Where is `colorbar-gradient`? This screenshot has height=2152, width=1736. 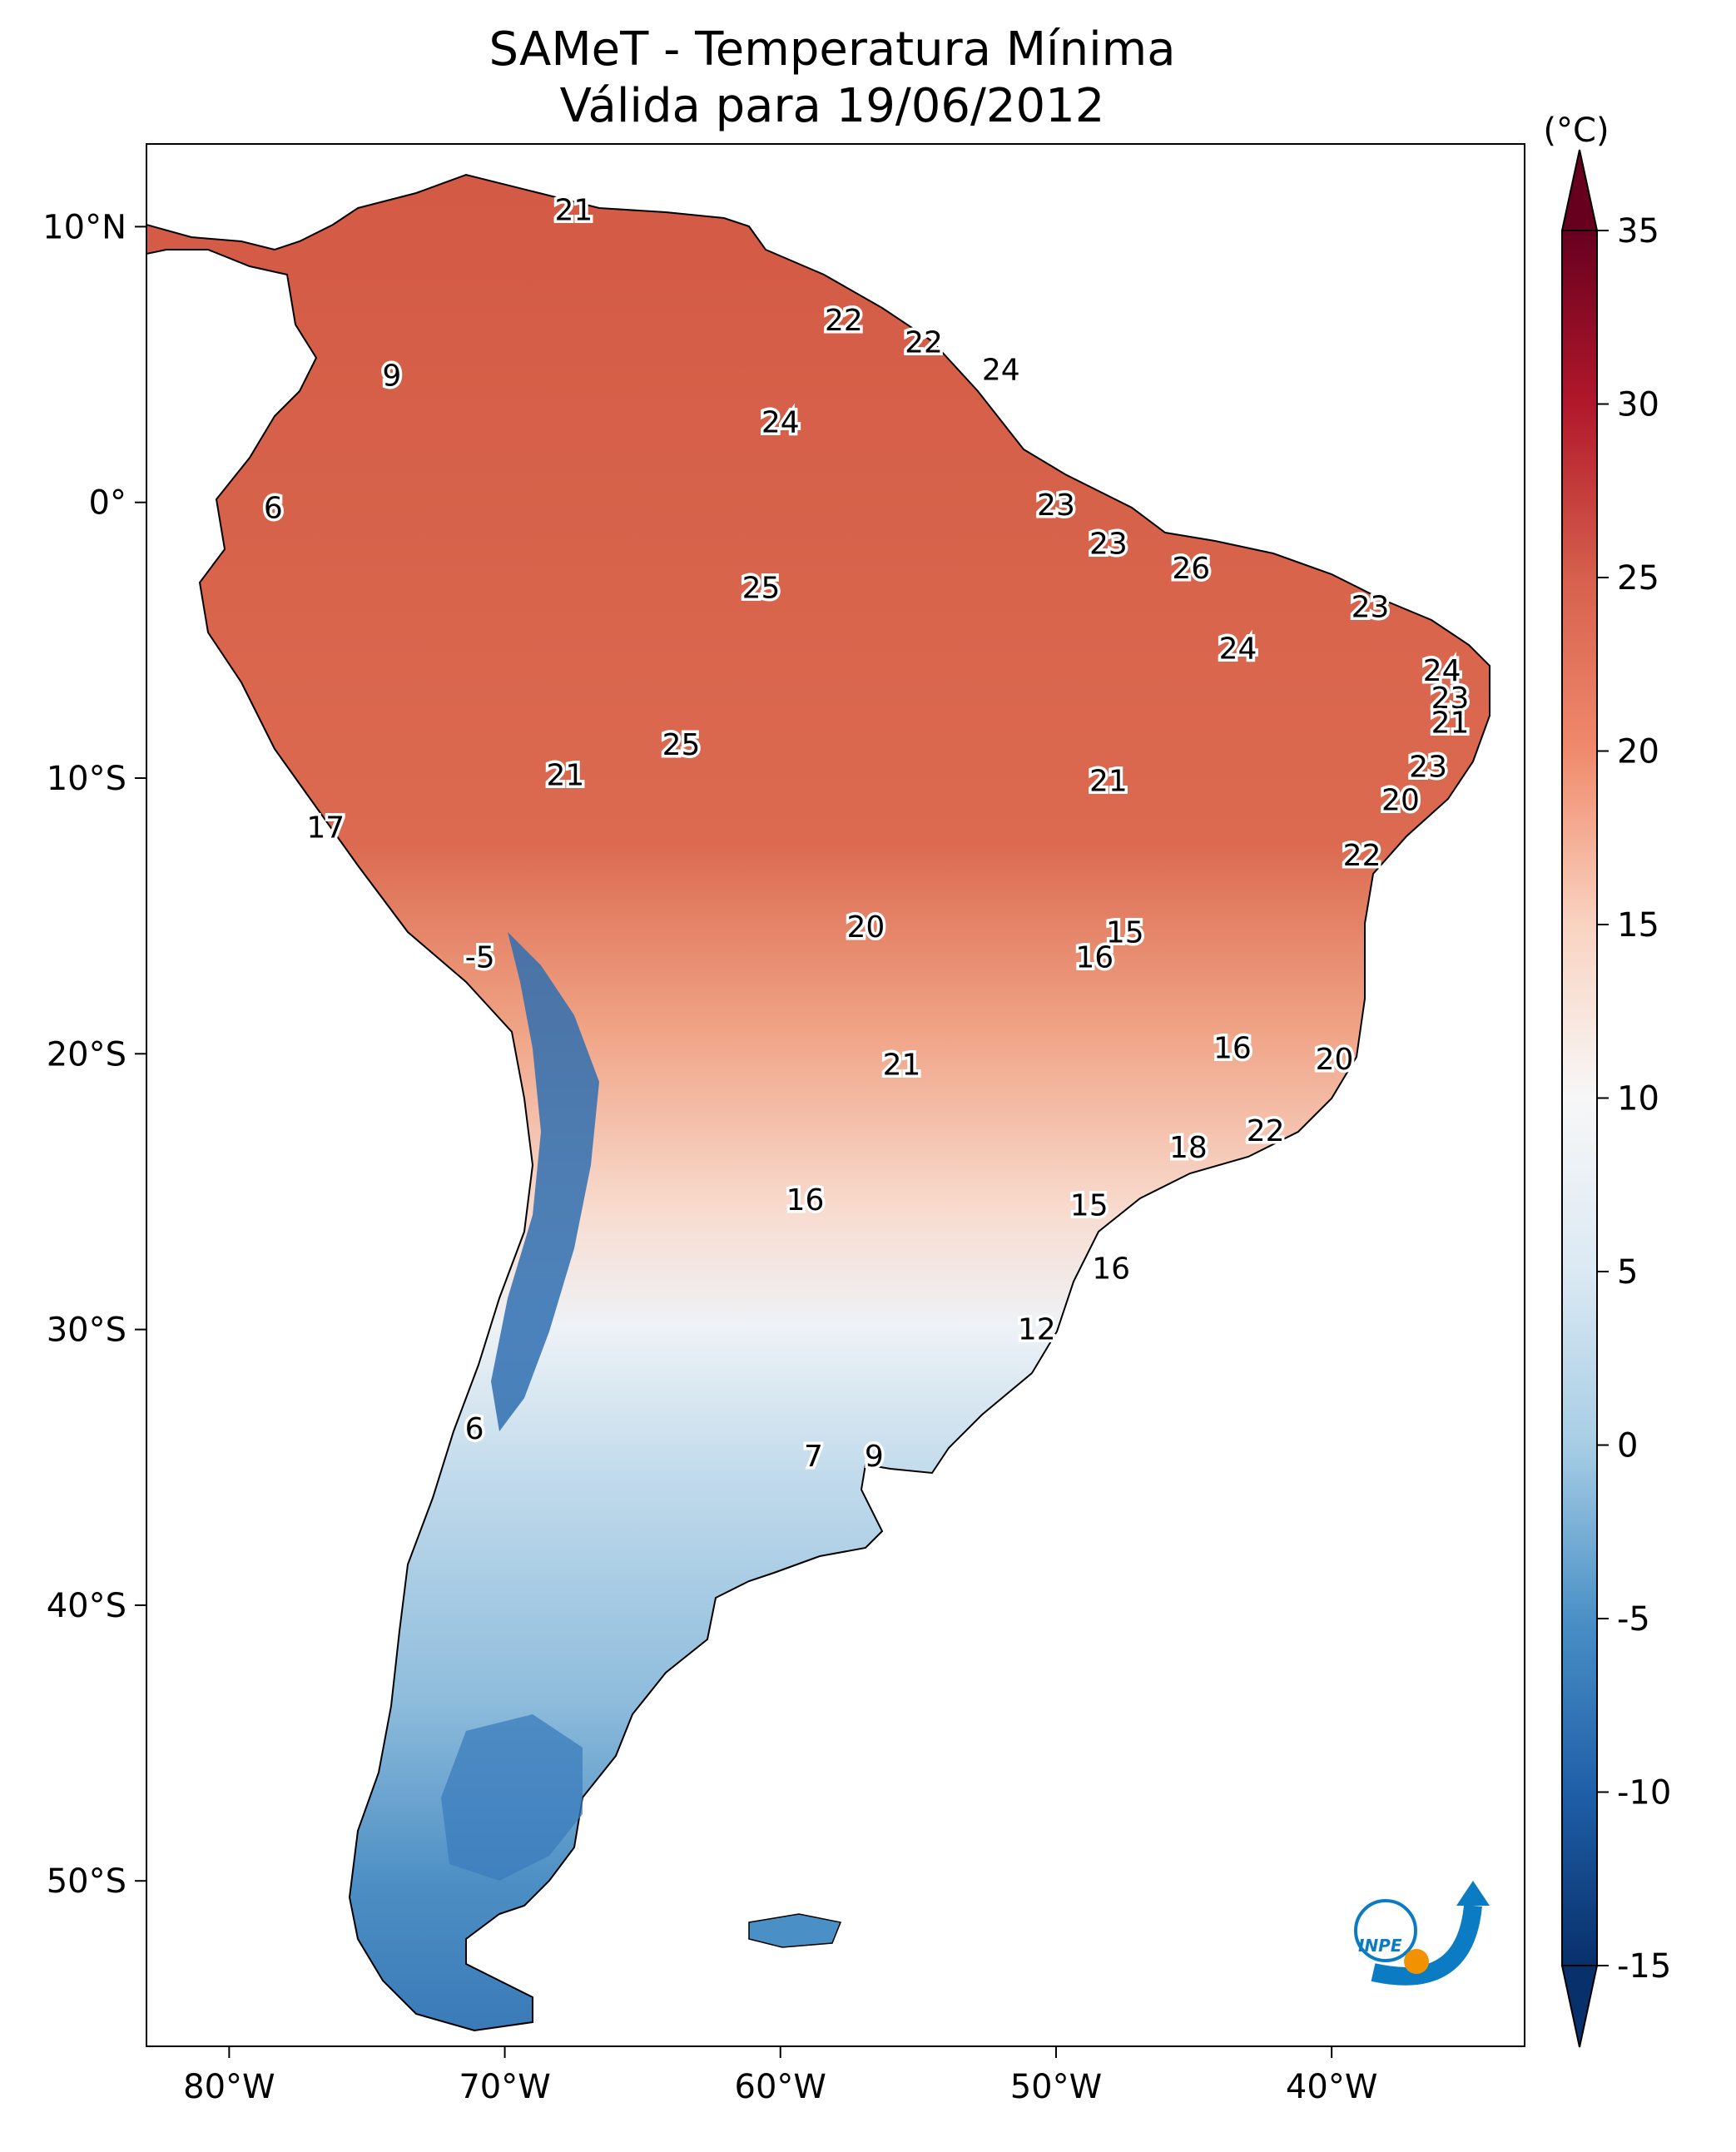
colorbar-gradient is located at coordinates (1580, 1098).